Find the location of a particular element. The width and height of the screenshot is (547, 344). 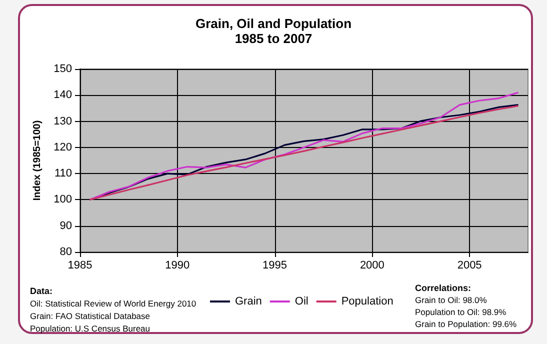

x-tick-label: 1990 is located at coordinates (177, 266).